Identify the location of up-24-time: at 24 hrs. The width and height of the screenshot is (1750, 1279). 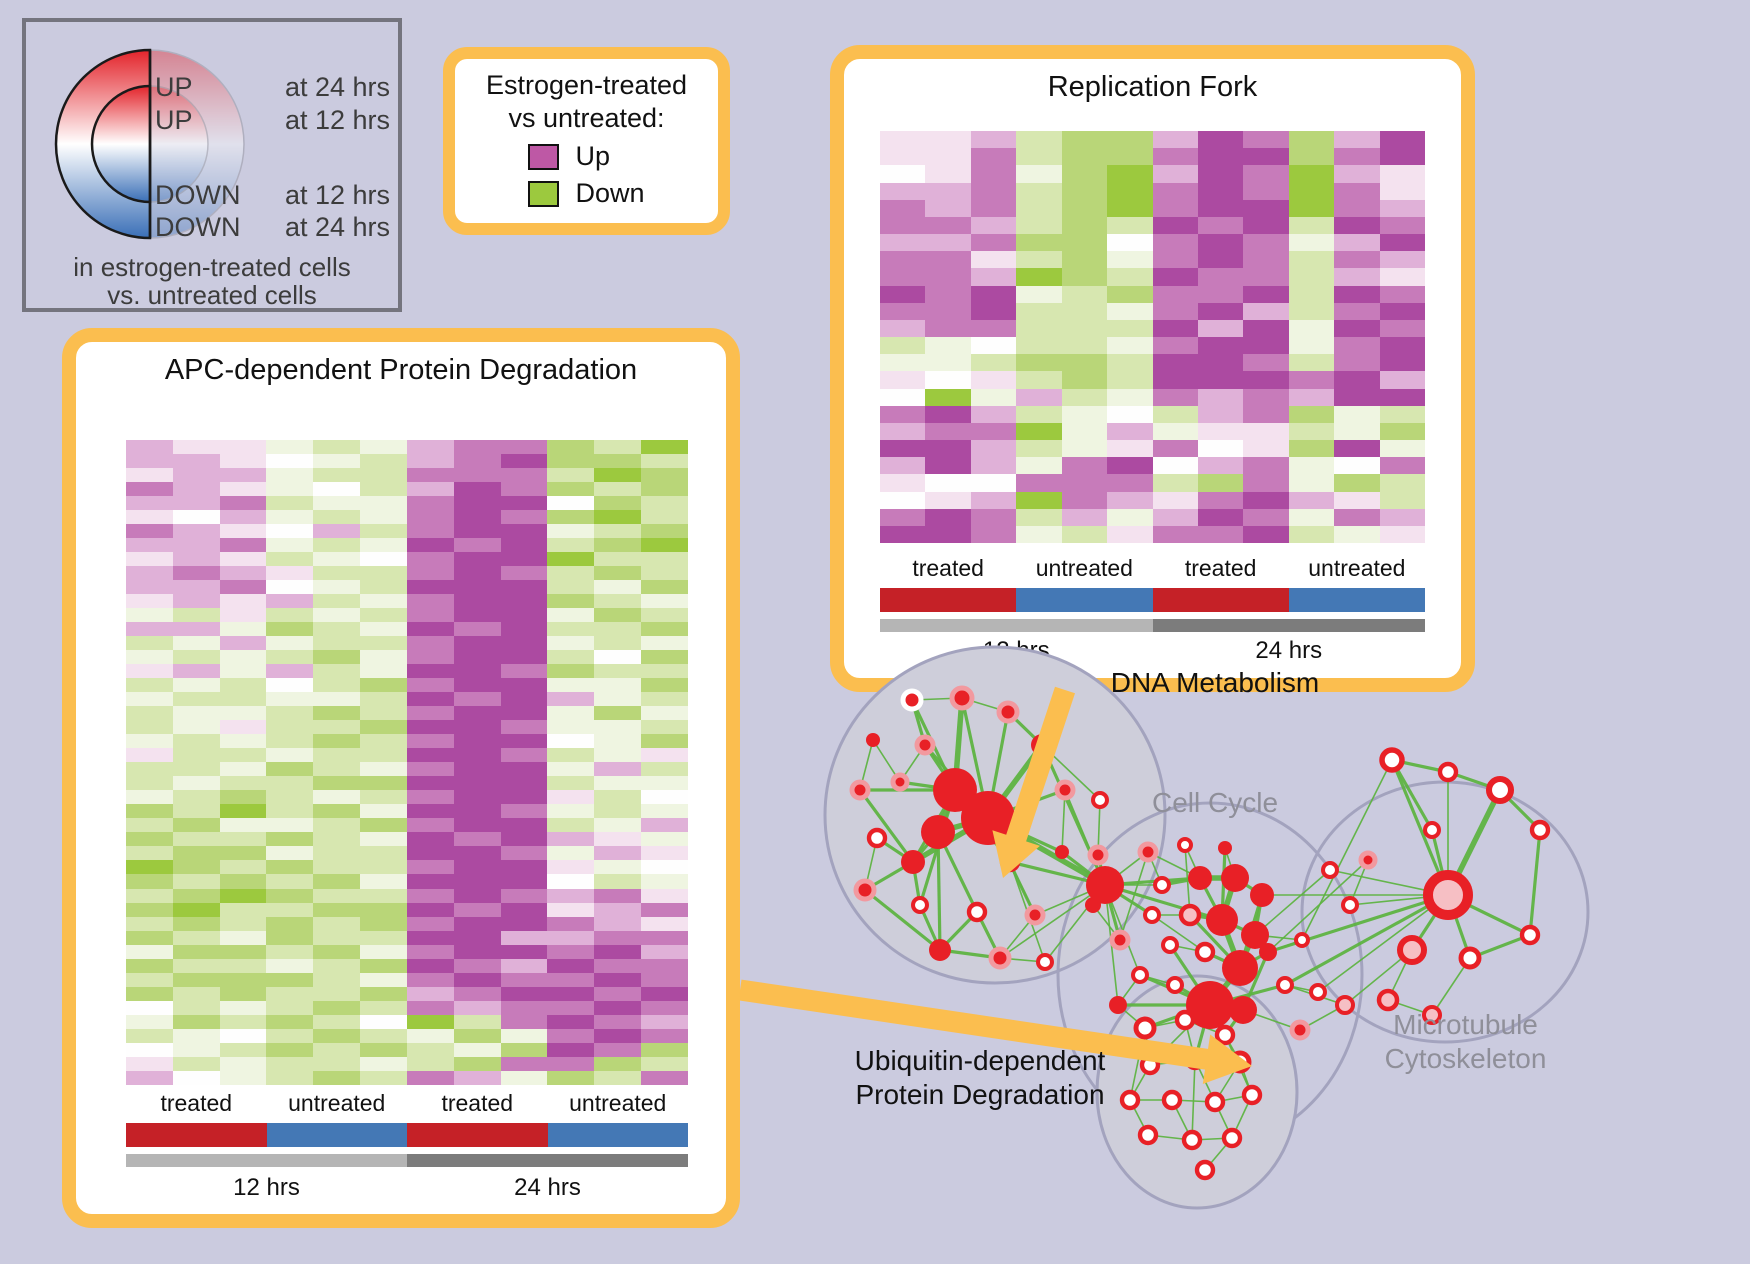
(337, 87).